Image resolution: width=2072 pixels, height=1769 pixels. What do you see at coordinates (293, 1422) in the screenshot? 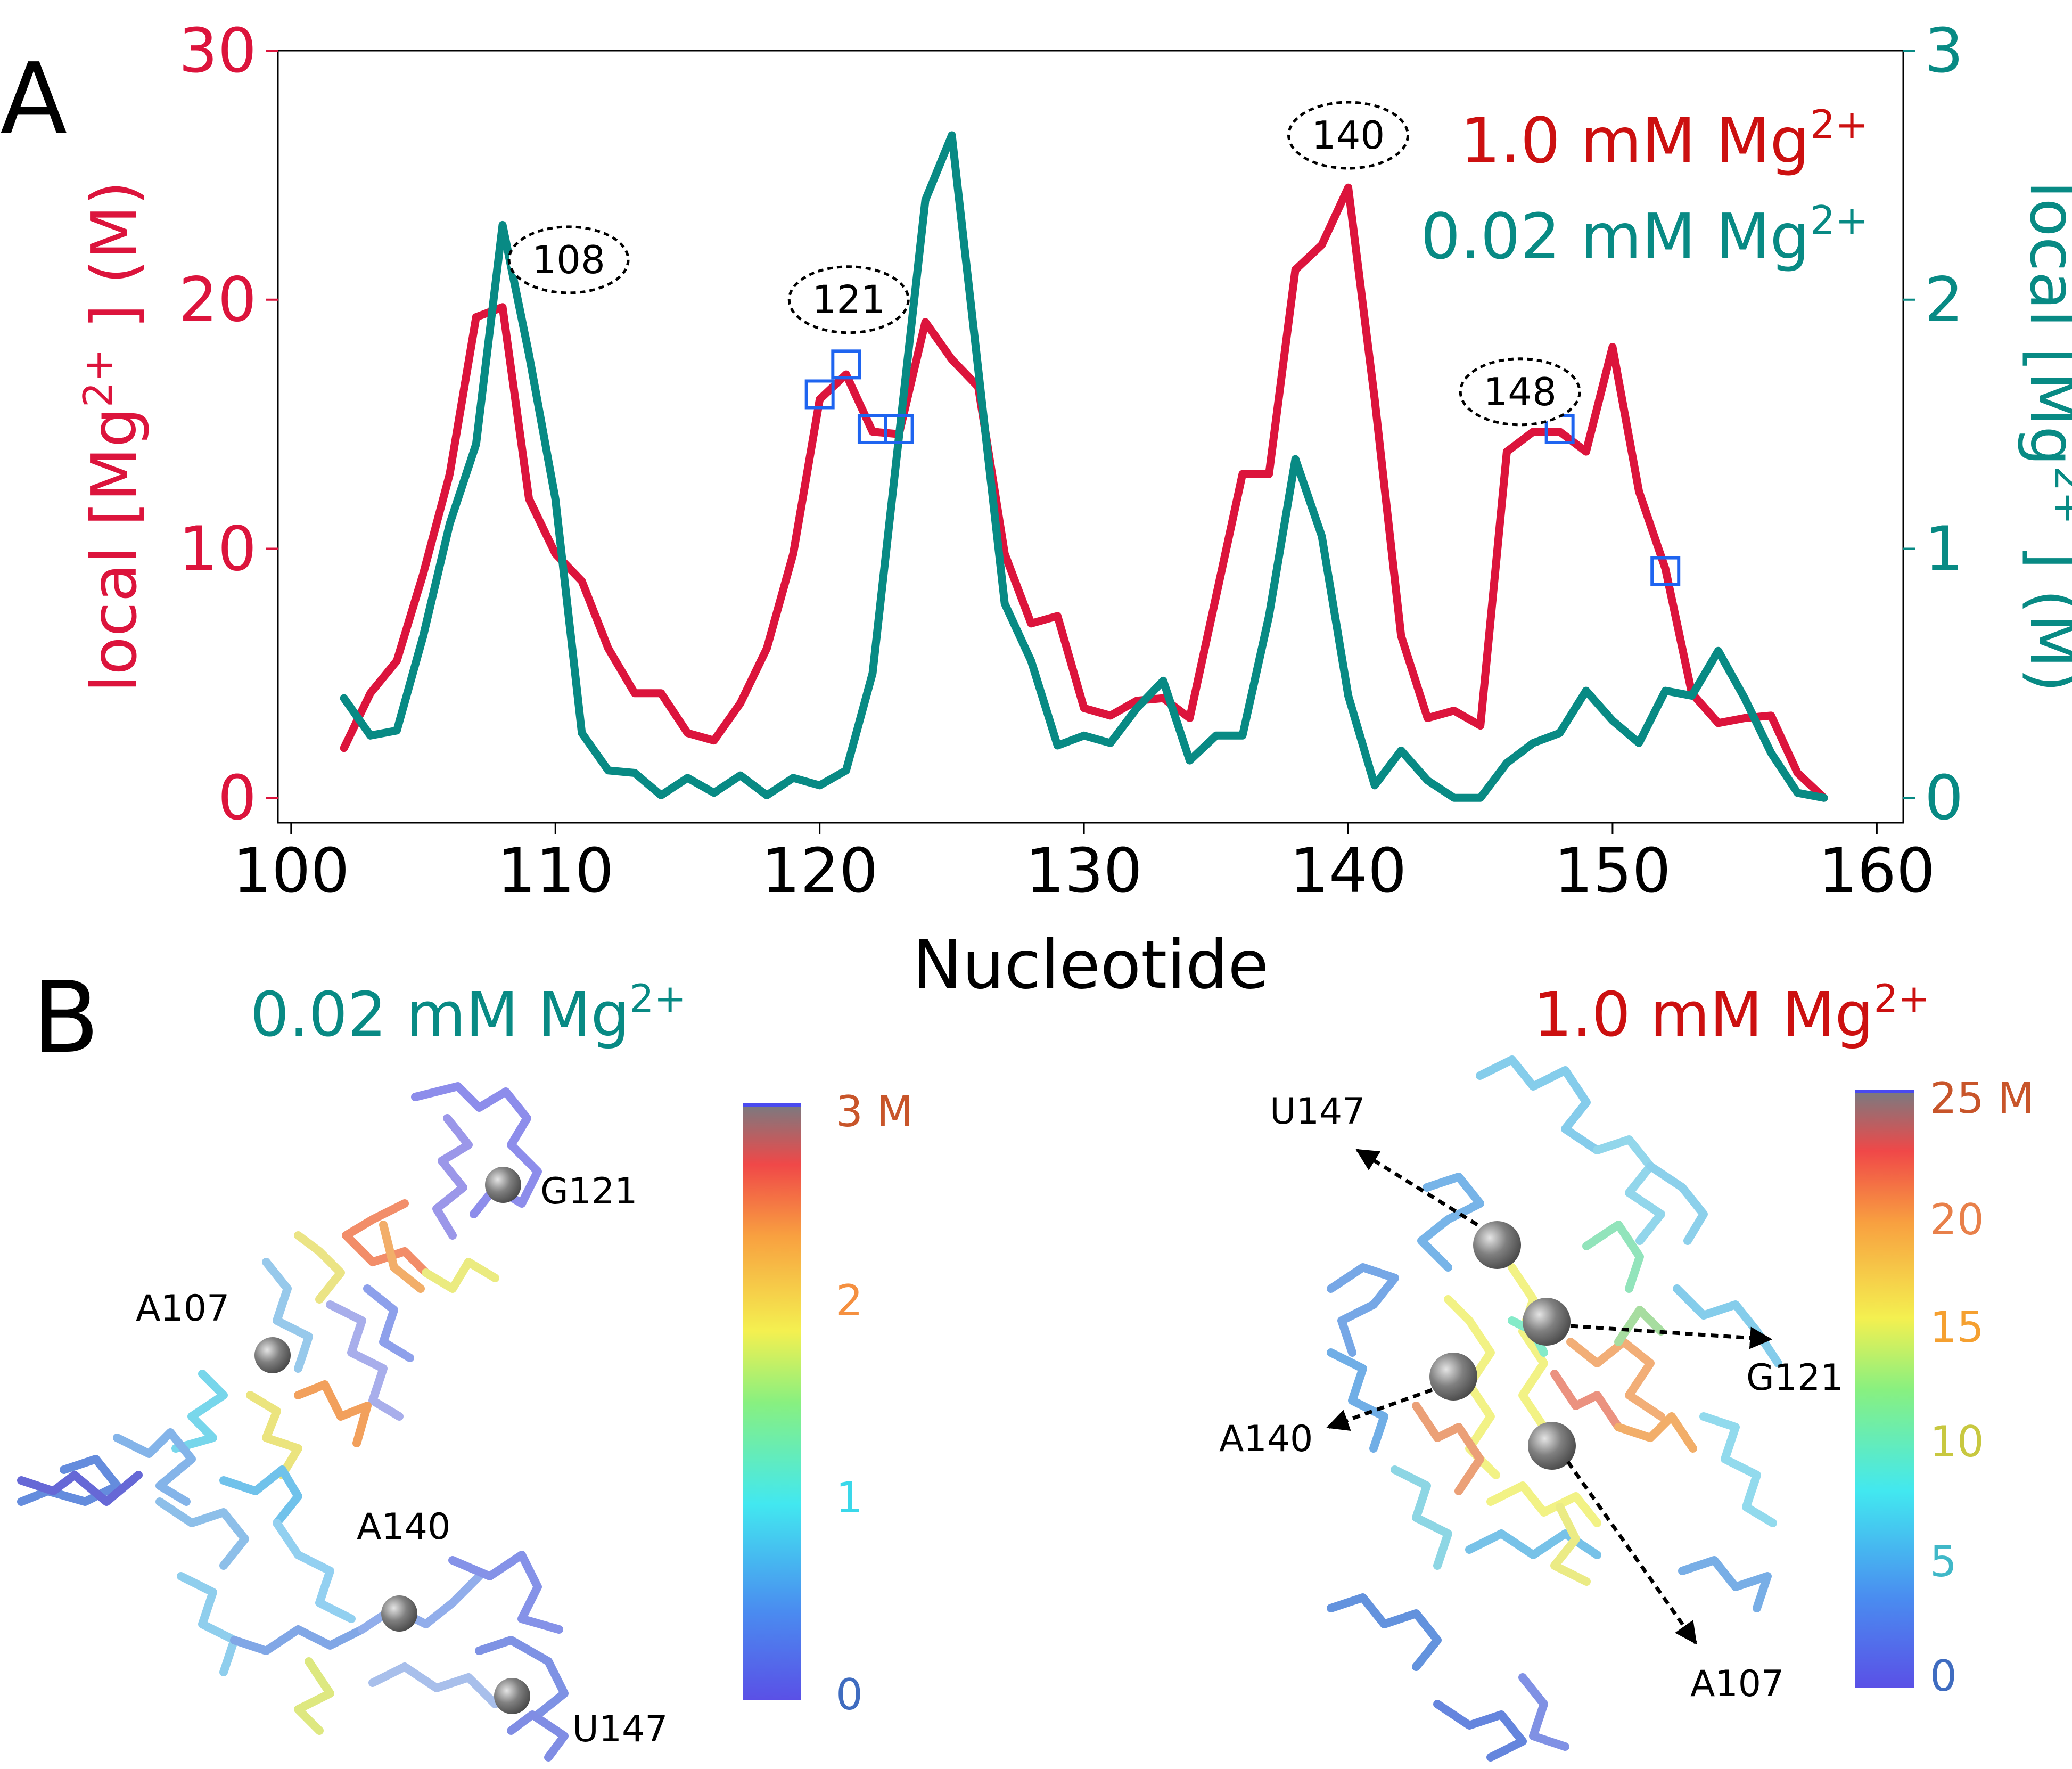
I see `rna-structure-low-mg` at bounding box center [293, 1422].